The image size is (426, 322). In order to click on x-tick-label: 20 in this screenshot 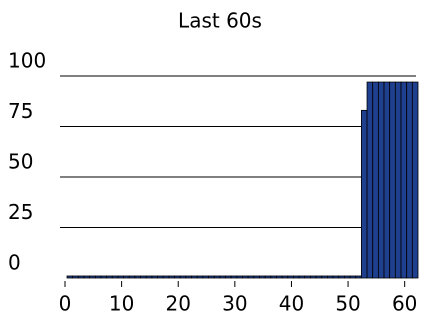, I will do `click(177, 304)`.